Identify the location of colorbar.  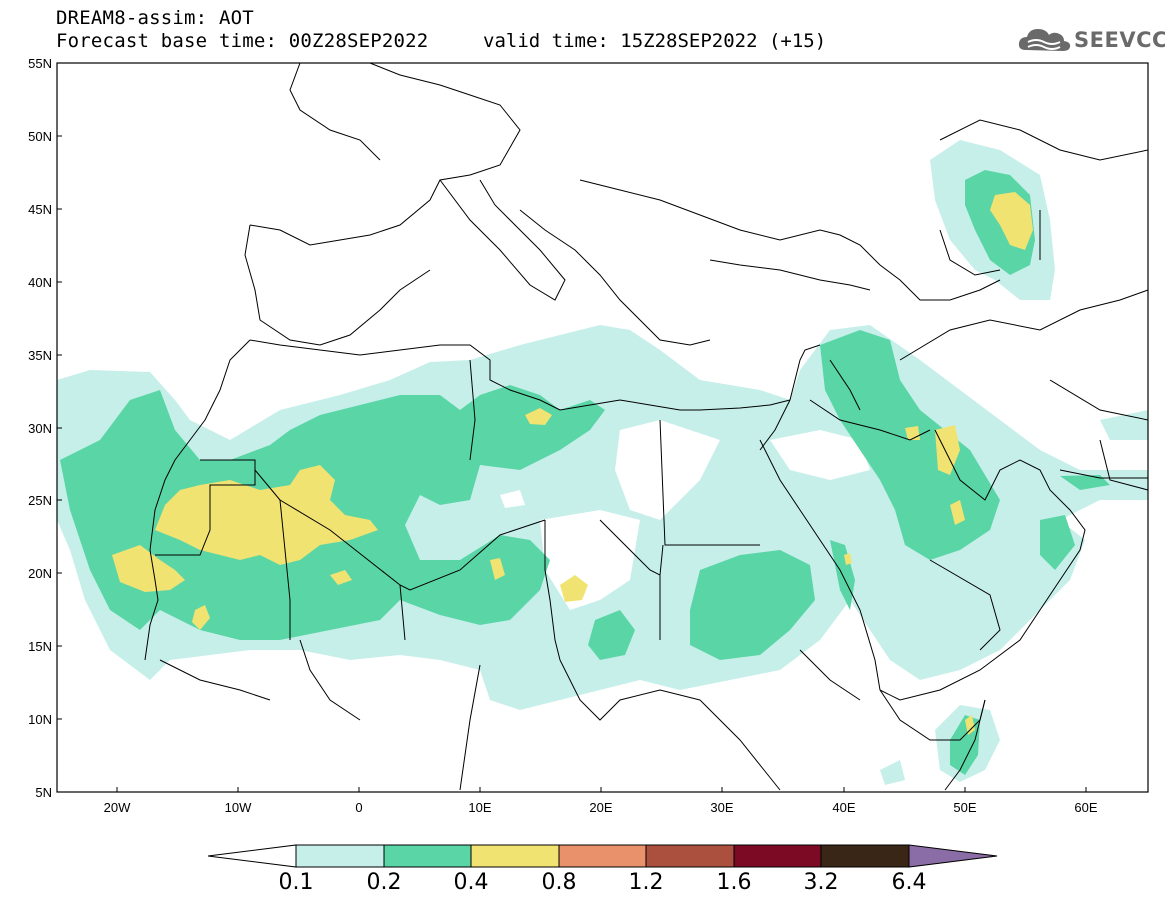
(602, 856).